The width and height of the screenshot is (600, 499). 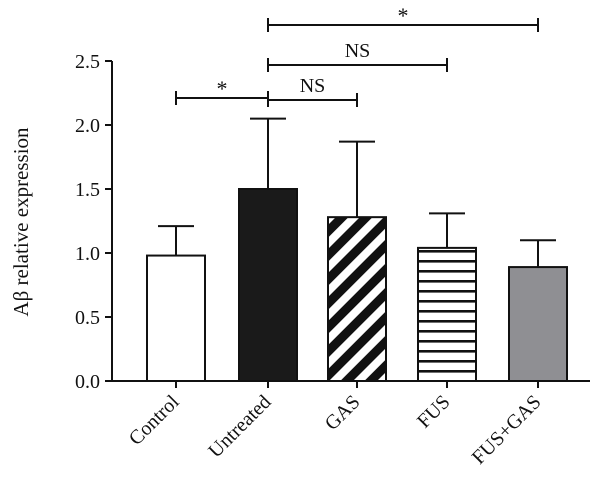 I want to click on y-tick-label: 2.0, so click(x=87, y=126).